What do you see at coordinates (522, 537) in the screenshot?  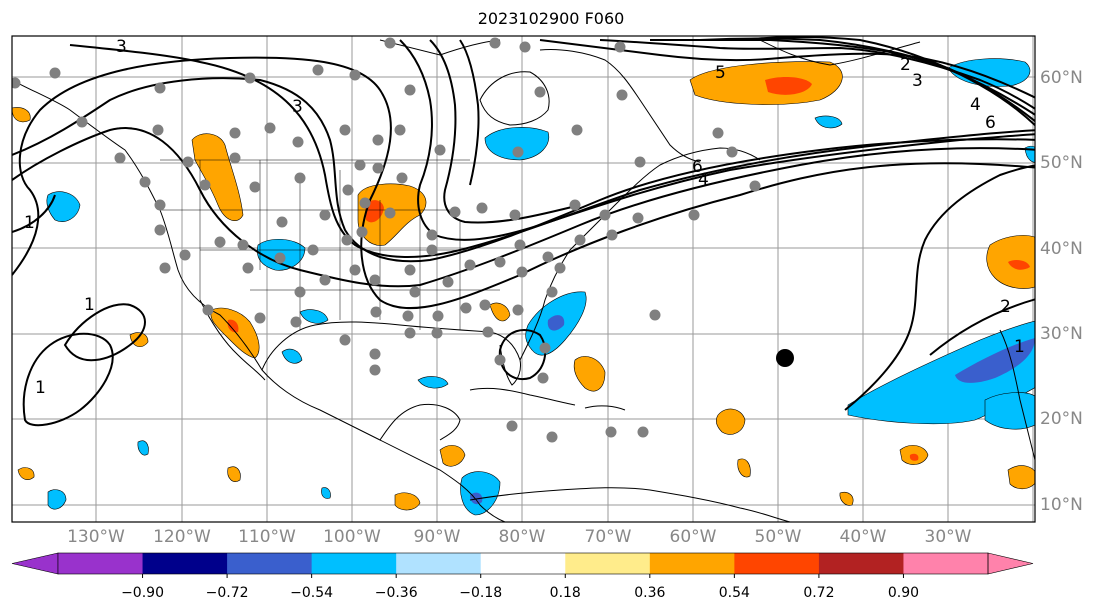 I see `longitude-label: 80°W` at bounding box center [522, 537].